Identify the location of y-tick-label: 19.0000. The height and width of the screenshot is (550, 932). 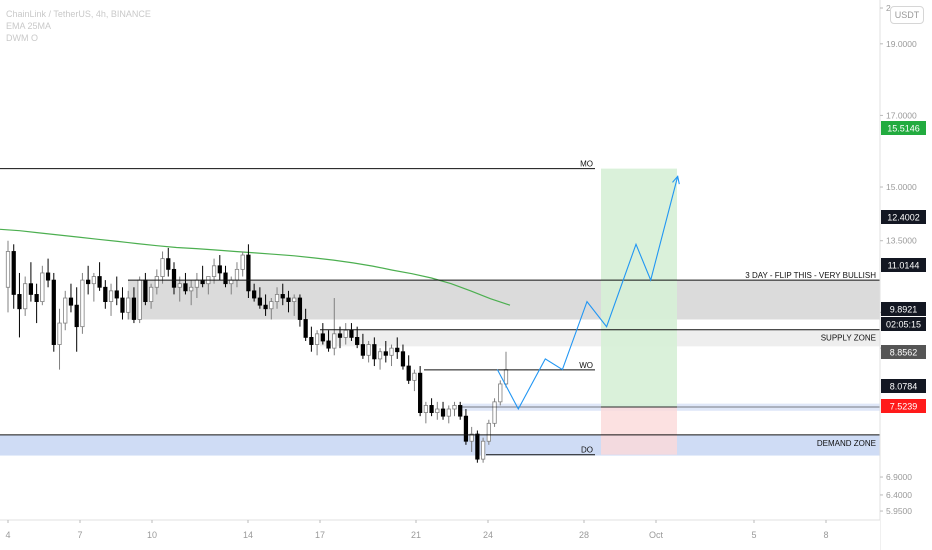
(901, 44).